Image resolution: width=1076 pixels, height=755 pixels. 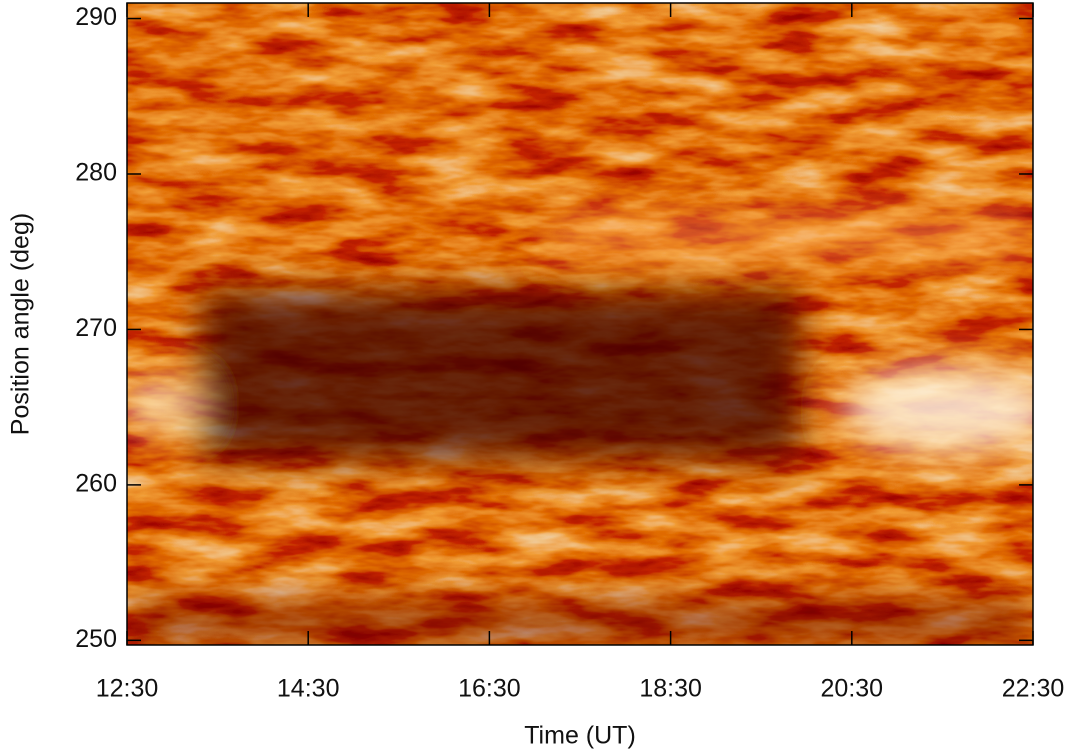 I want to click on x-axis-label: Time (UT), so click(x=580, y=736).